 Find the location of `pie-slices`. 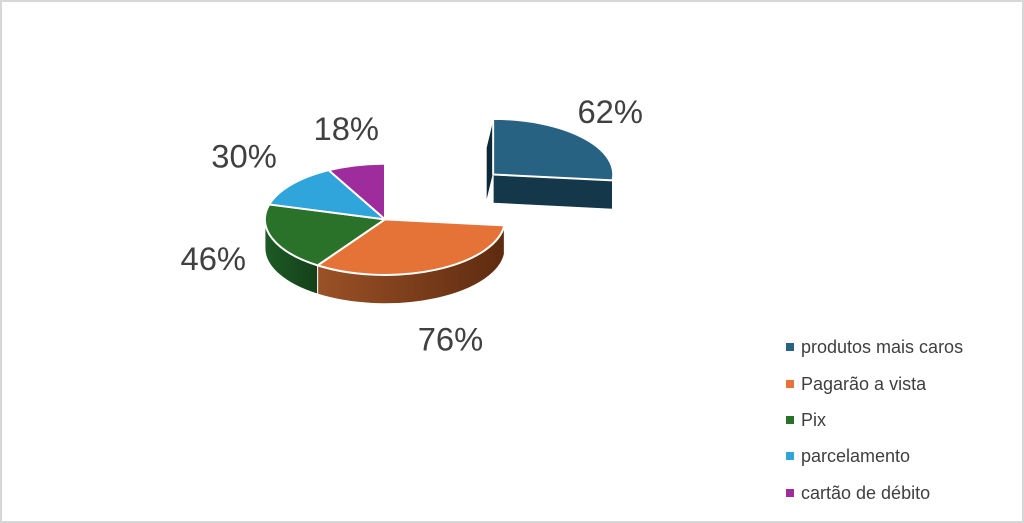

pie-slices is located at coordinates (439, 196).